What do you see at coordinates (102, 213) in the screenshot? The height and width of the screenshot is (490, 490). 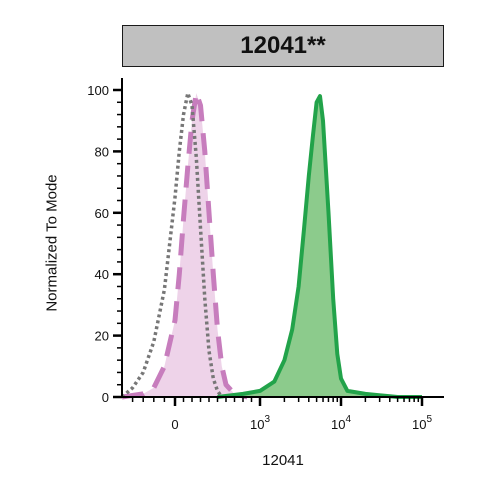 I see `y-tick-label: 60` at bounding box center [102, 213].